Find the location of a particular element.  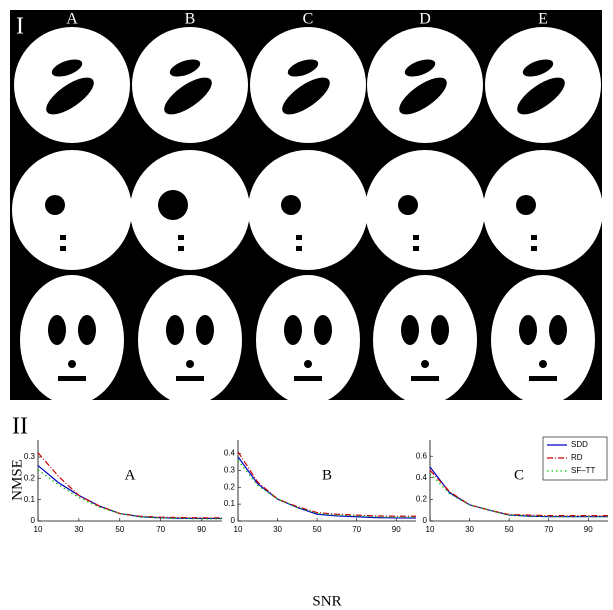

column-label: B is located at coordinates (190, 19).